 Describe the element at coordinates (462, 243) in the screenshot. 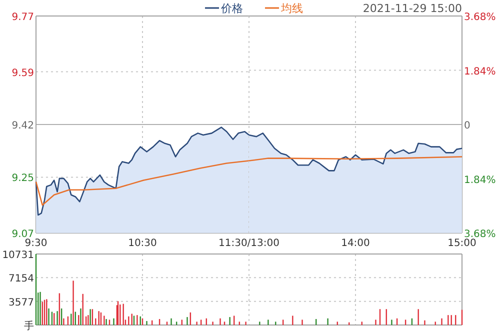

I see `x-tick-label: 15:00` at that location.